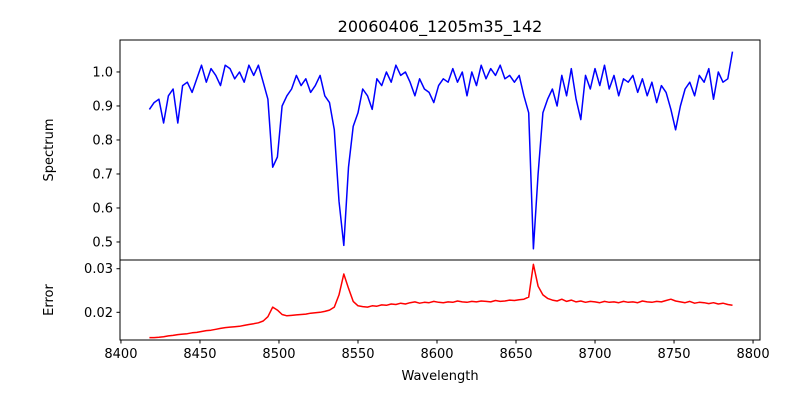 The height and width of the screenshot is (404, 800). What do you see at coordinates (102, 140) in the screenshot?
I see `y-tick-label: 0.8` at bounding box center [102, 140].